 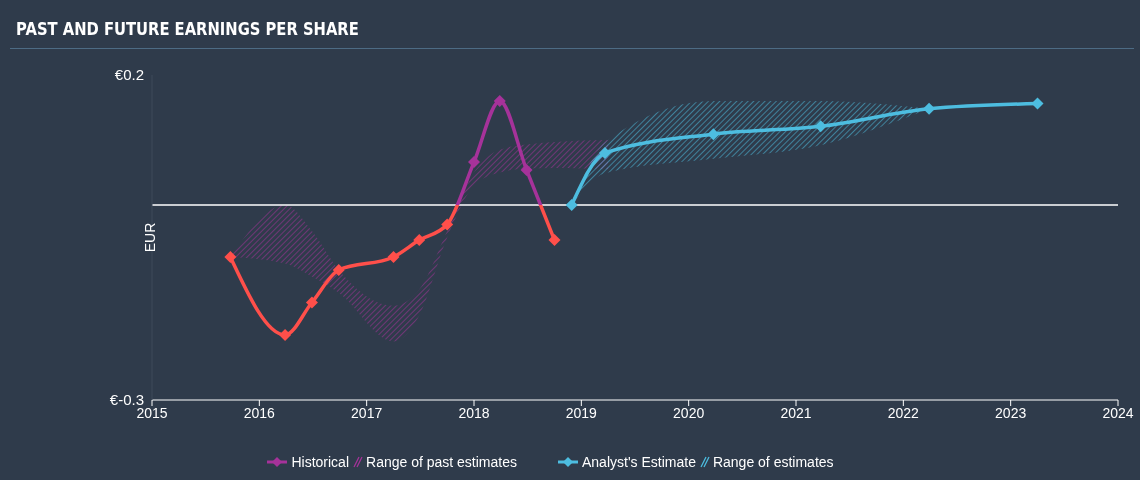 What do you see at coordinates (474, 412) in the screenshot?
I see `x-tick-label: 2018` at bounding box center [474, 412].